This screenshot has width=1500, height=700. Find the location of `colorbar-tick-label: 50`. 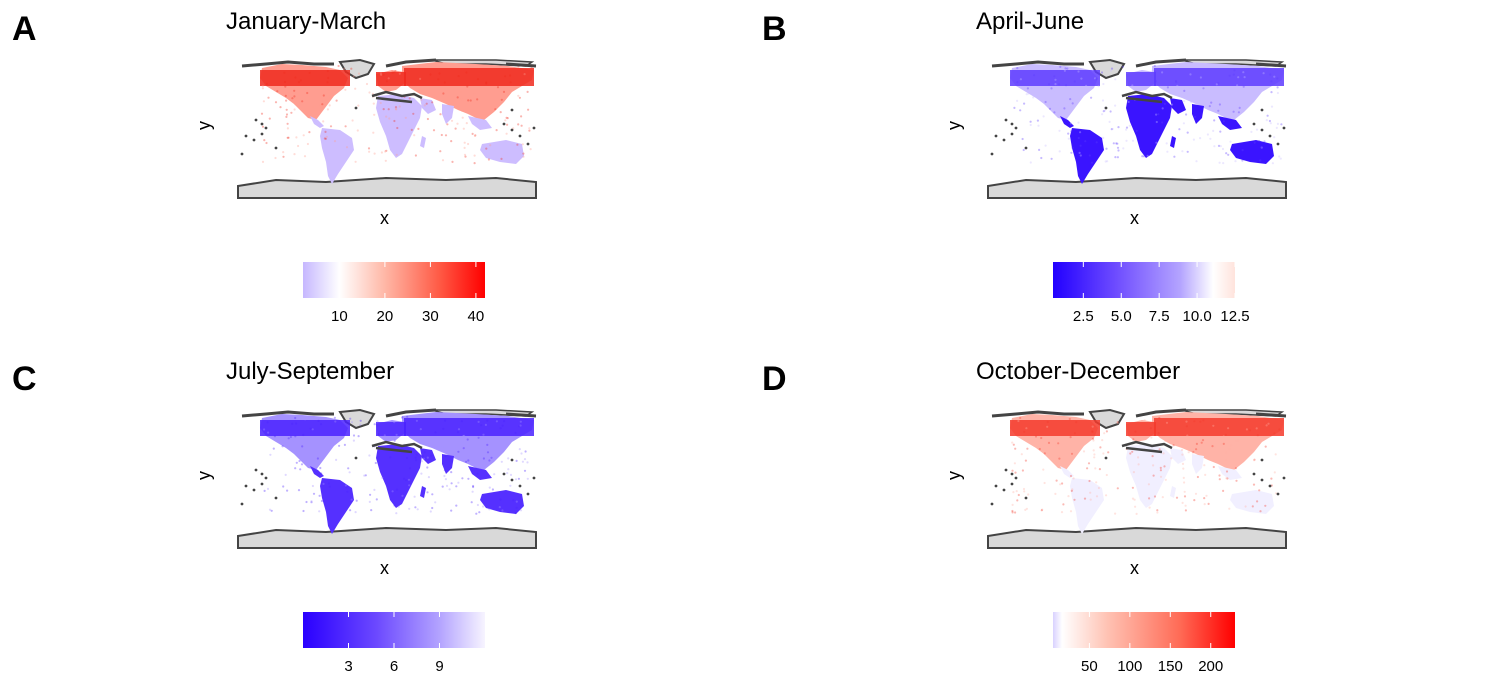

colorbar-tick-label: 50 is located at coordinates (1089, 666).